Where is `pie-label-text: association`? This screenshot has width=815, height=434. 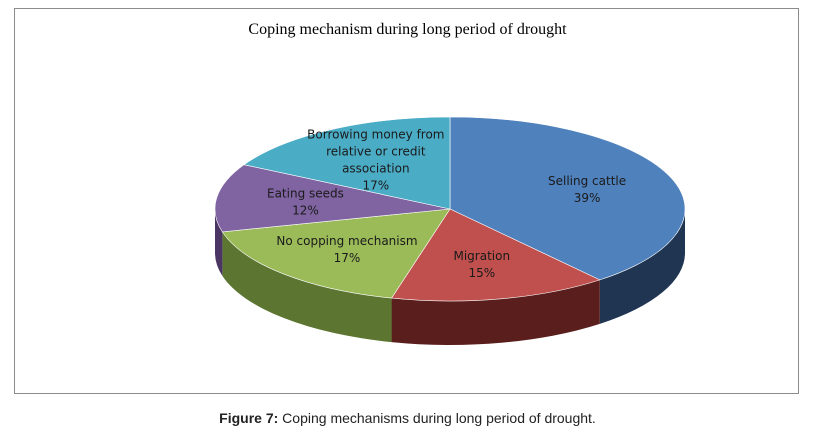 pie-label-text: association is located at coordinates (375, 168).